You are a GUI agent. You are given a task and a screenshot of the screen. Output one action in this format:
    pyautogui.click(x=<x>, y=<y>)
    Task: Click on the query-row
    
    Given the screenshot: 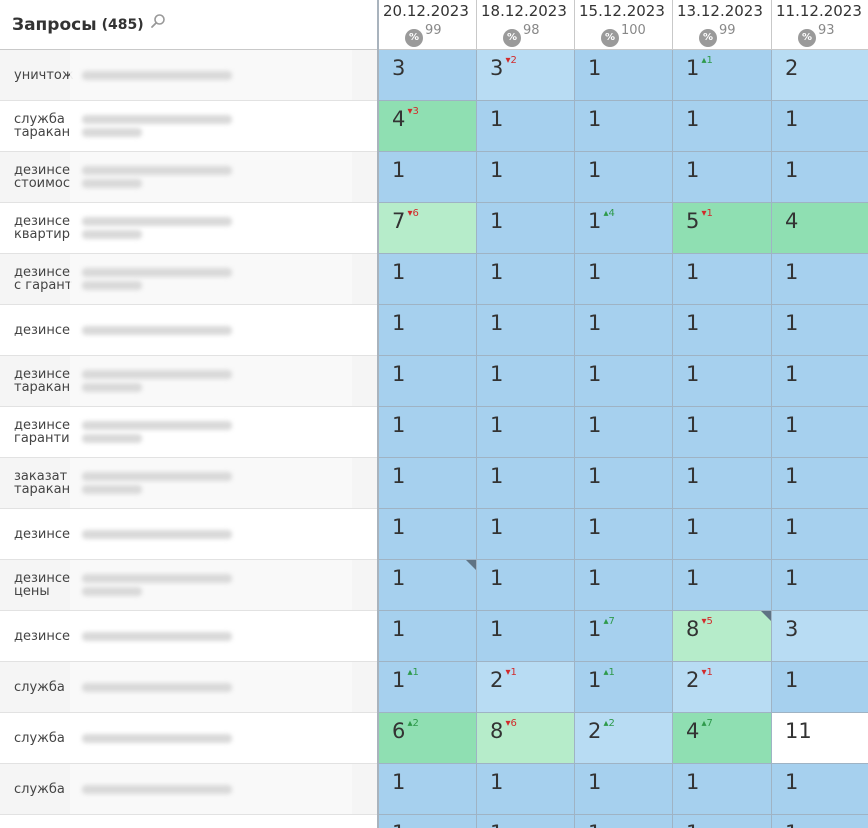 What is the action you would take?
    pyautogui.click(x=188, y=821)
    